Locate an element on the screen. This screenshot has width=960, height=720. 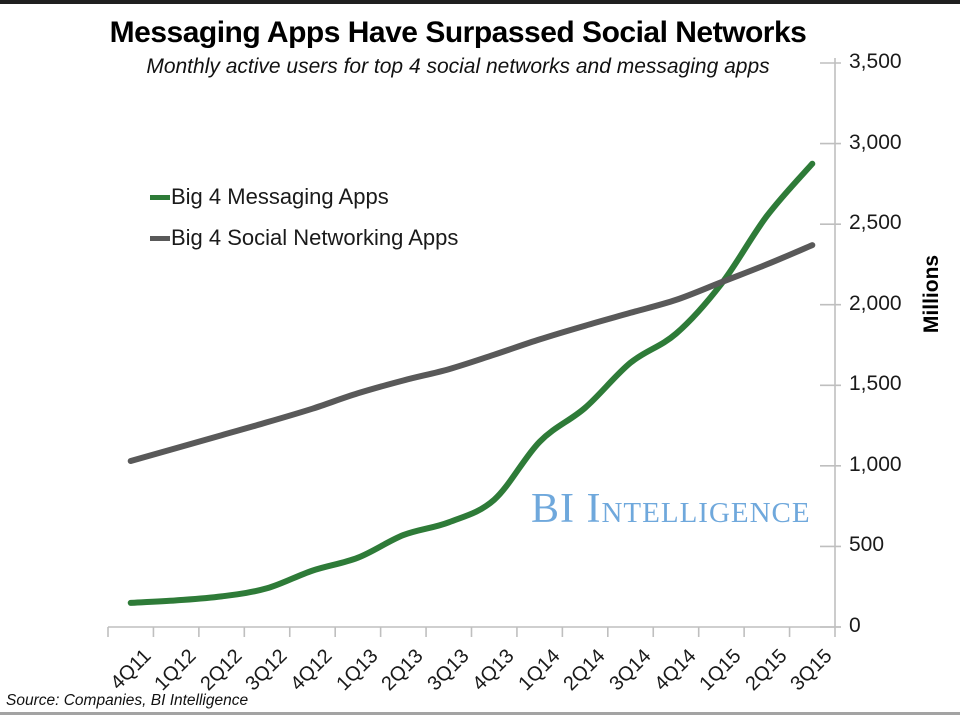
y-tick-label: 0 is located at coordinates (855, 625).